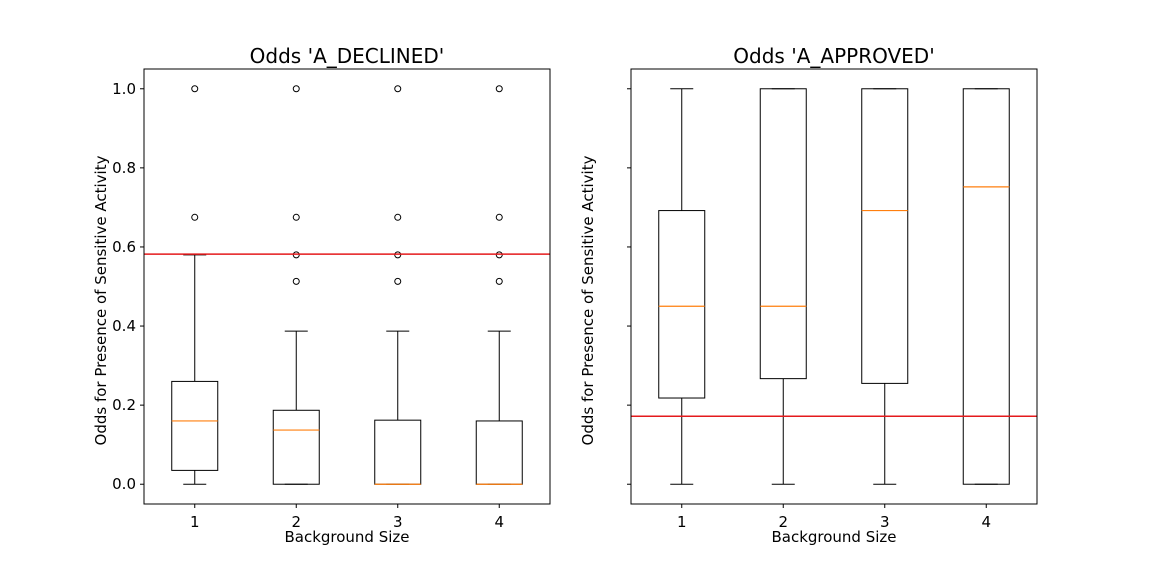  Describe the element at coordinates (124, 405) in the screenshot. I see `y-tick-label: 0.2` at that location.